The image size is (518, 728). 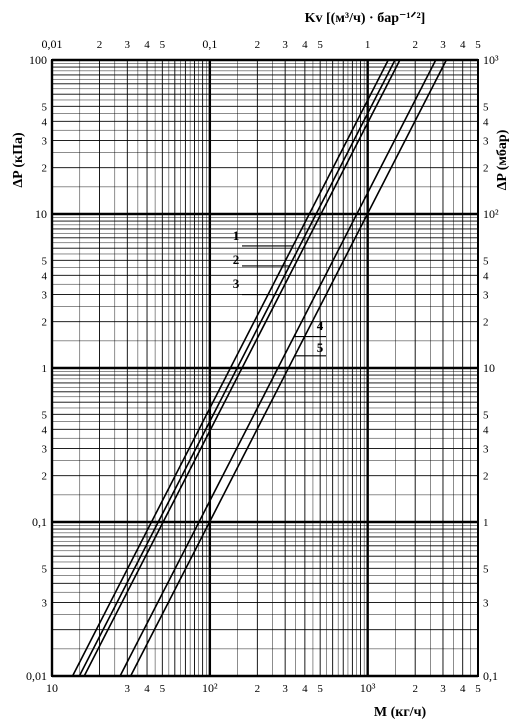 What do you see at coordinates (400, 712) in the screenshot?
I see `bottom-axis-label: M (кг/ч)` at bounding box center [400, 712].